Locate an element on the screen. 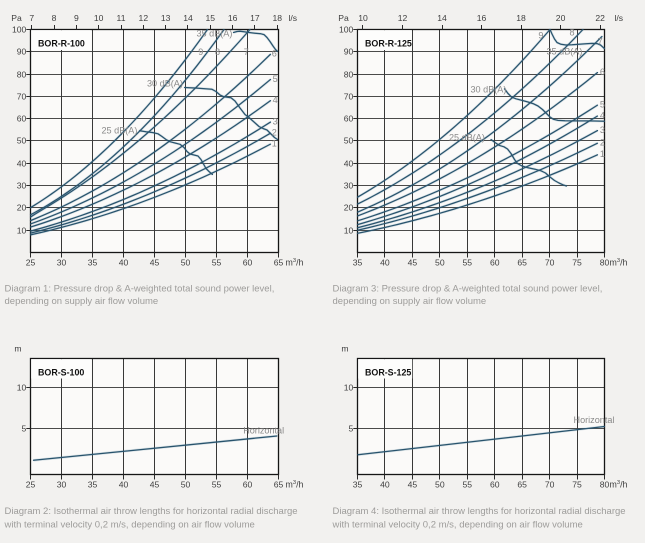  svg-text: 75 is located at coordinates (577, 485).